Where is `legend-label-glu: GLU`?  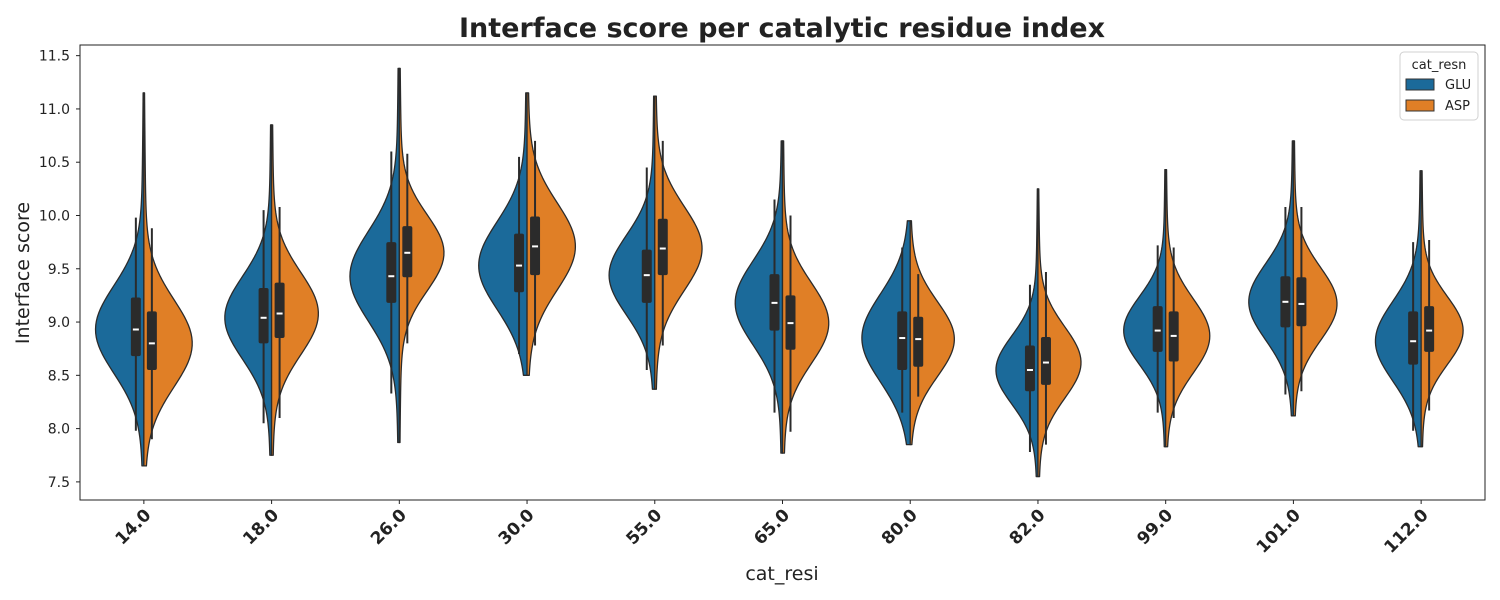 legend-label-glu: GLU is located at coordinates (1458, 85).